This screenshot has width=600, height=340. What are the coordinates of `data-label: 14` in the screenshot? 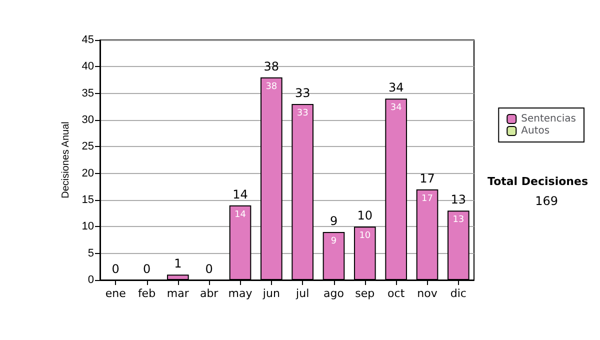 It's located at (240, 215).